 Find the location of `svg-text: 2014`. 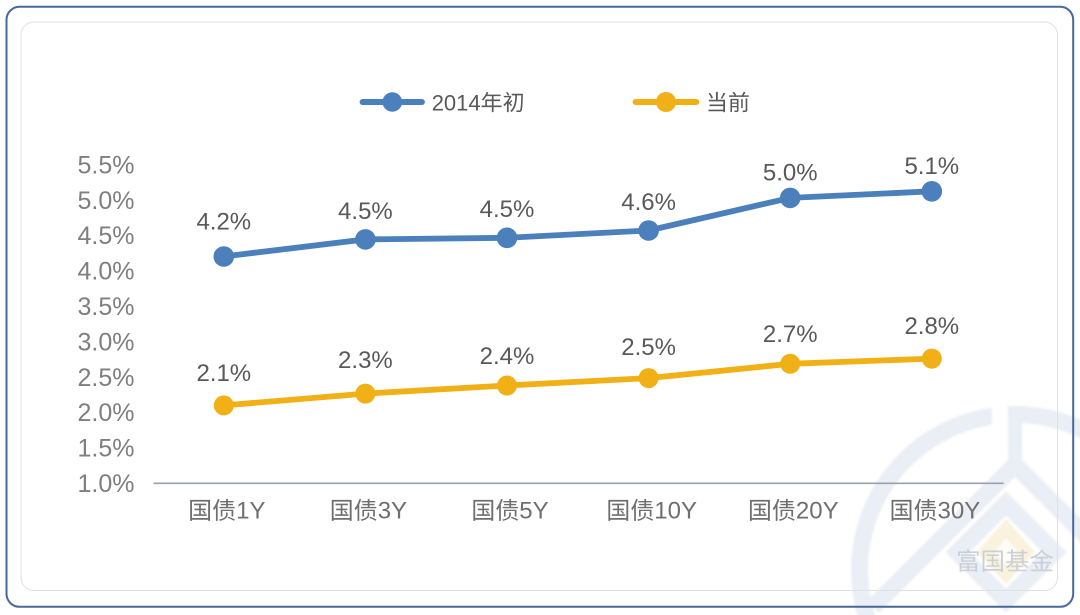

svg-text: 2014 is located at coordinates (456, 102).